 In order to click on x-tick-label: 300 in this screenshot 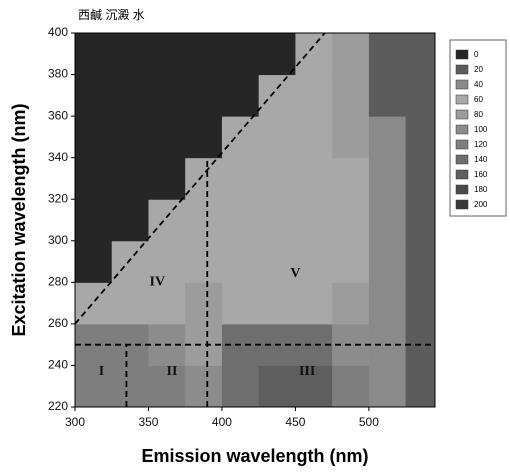, I will do `click(75, 422)`.